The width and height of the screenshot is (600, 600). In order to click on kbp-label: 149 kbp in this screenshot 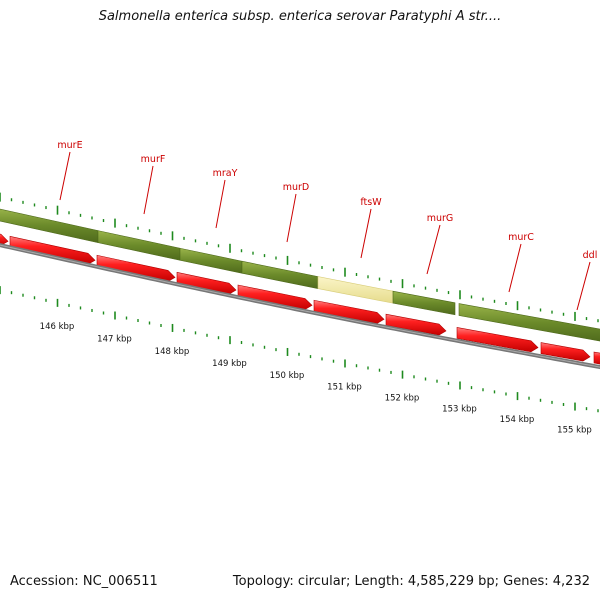, I will do `click(229, 364)`.